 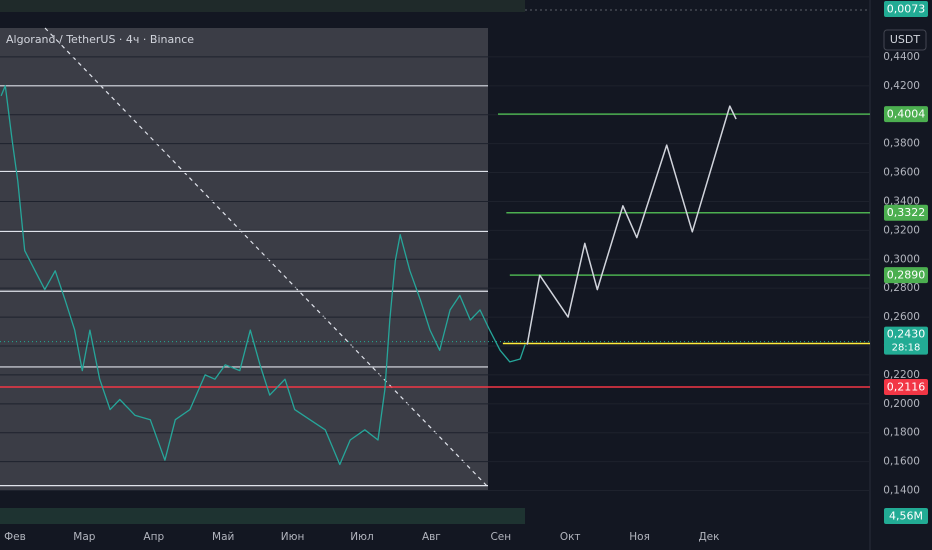 I want to click on level-label: 0,2116, so click(x=906, y=387).